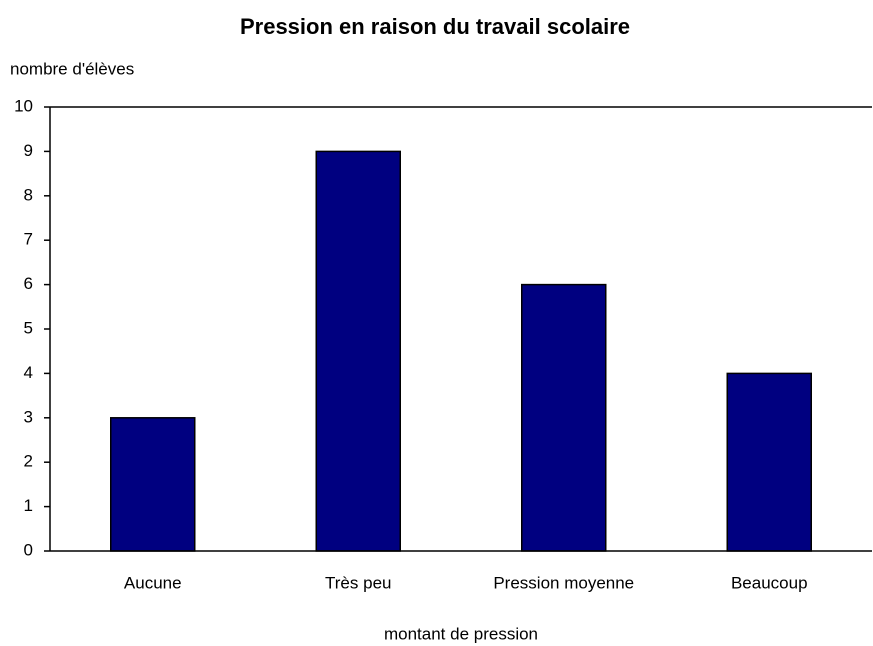 The image size is (873, 646). I want to click on x-tick-label: Pression moyenne, so click(563, 582).